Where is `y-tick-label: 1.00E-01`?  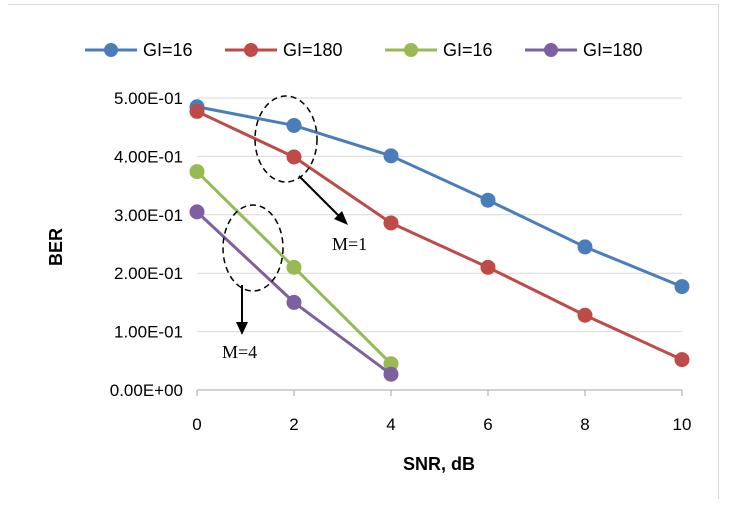 y-tick-label: 1.00E-01 is located at coordinates (148, 332).